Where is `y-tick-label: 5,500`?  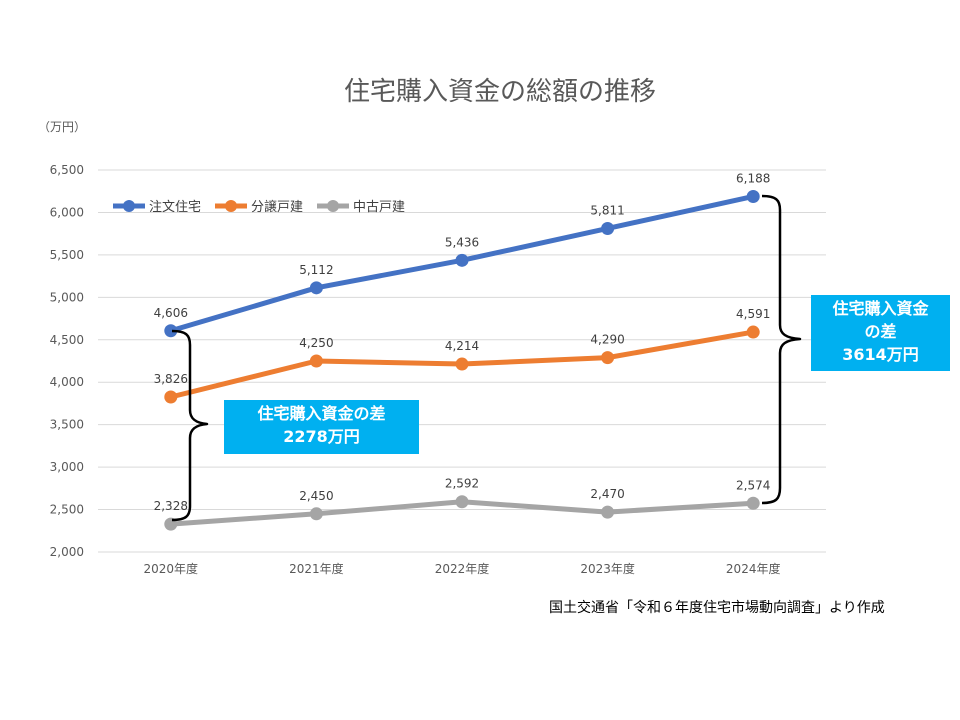
y-tick-label: 5,500 is located at coordinates (67, 255).